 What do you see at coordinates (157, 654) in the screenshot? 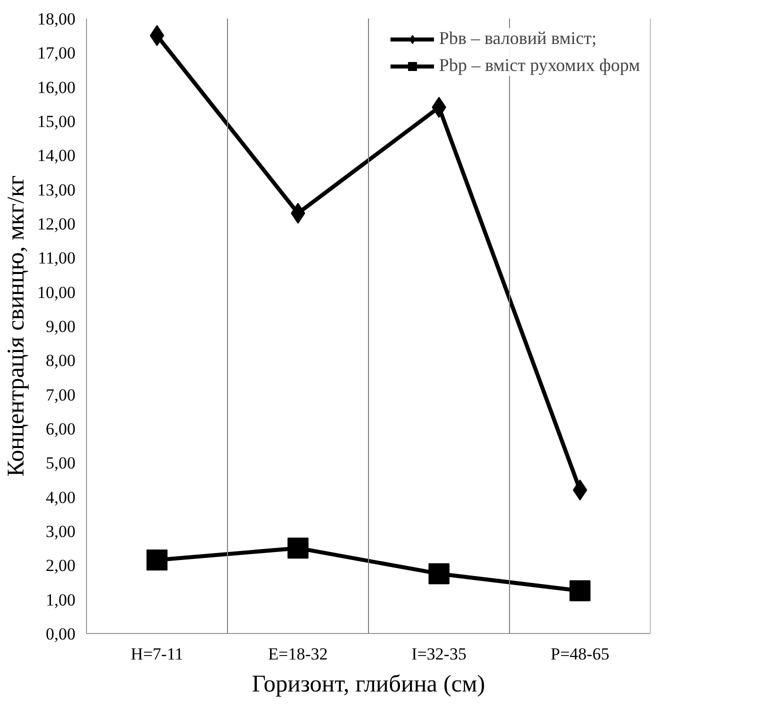
I see `x-tick-label: H=7-11` at bounding box center [157, 654].